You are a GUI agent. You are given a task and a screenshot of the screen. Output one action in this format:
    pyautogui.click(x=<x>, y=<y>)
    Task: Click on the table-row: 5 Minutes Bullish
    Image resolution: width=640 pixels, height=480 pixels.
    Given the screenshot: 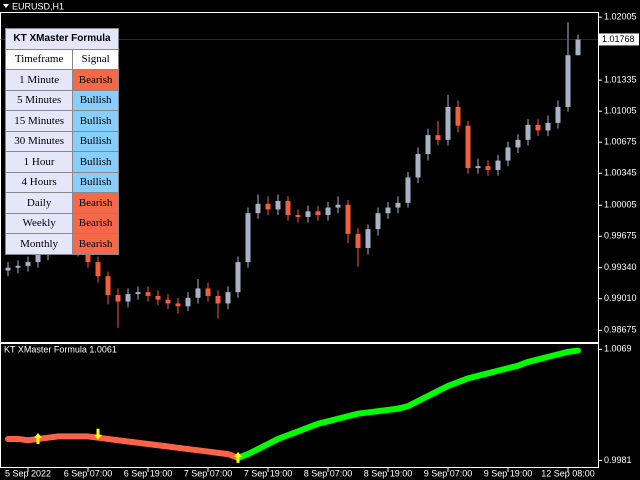 What is the action you would take?
    pyautogui.click(x=61, y=100)
    